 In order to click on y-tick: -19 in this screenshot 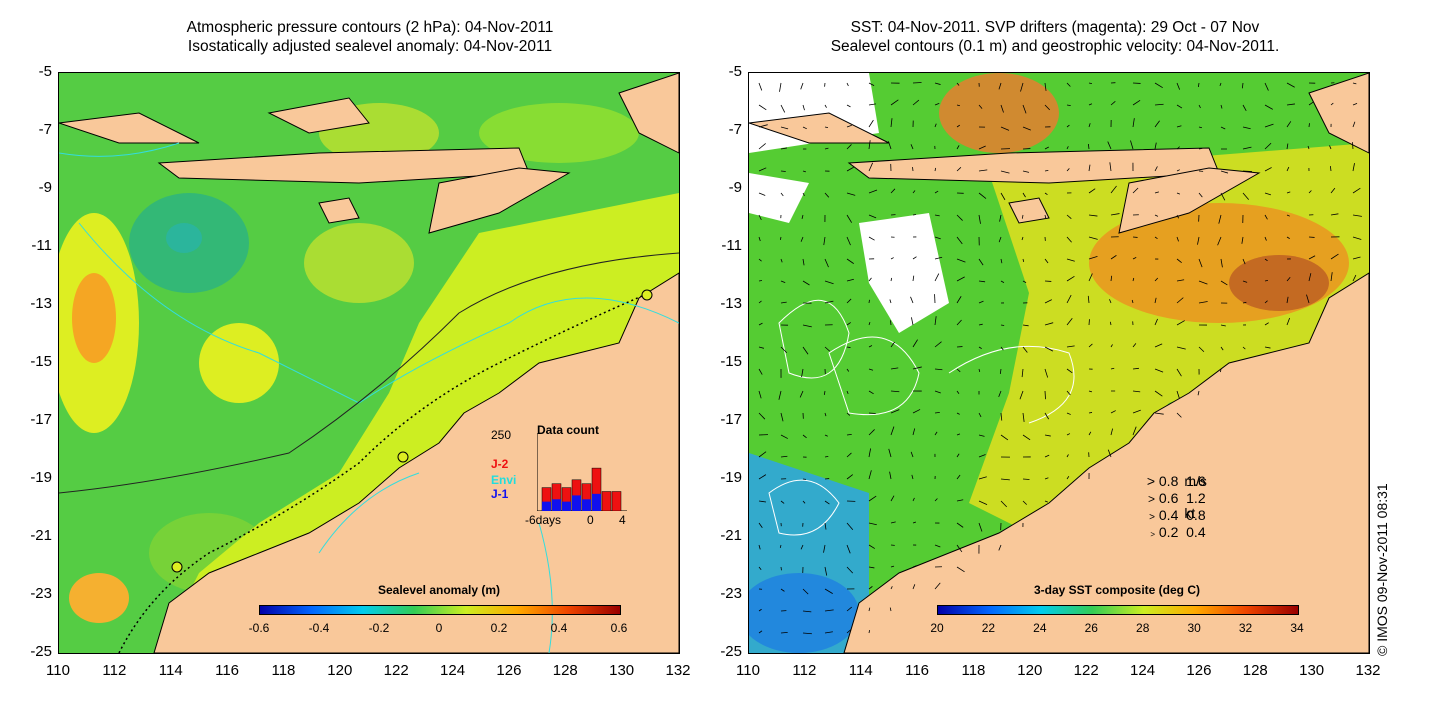, I will do `click(731, 477)`.